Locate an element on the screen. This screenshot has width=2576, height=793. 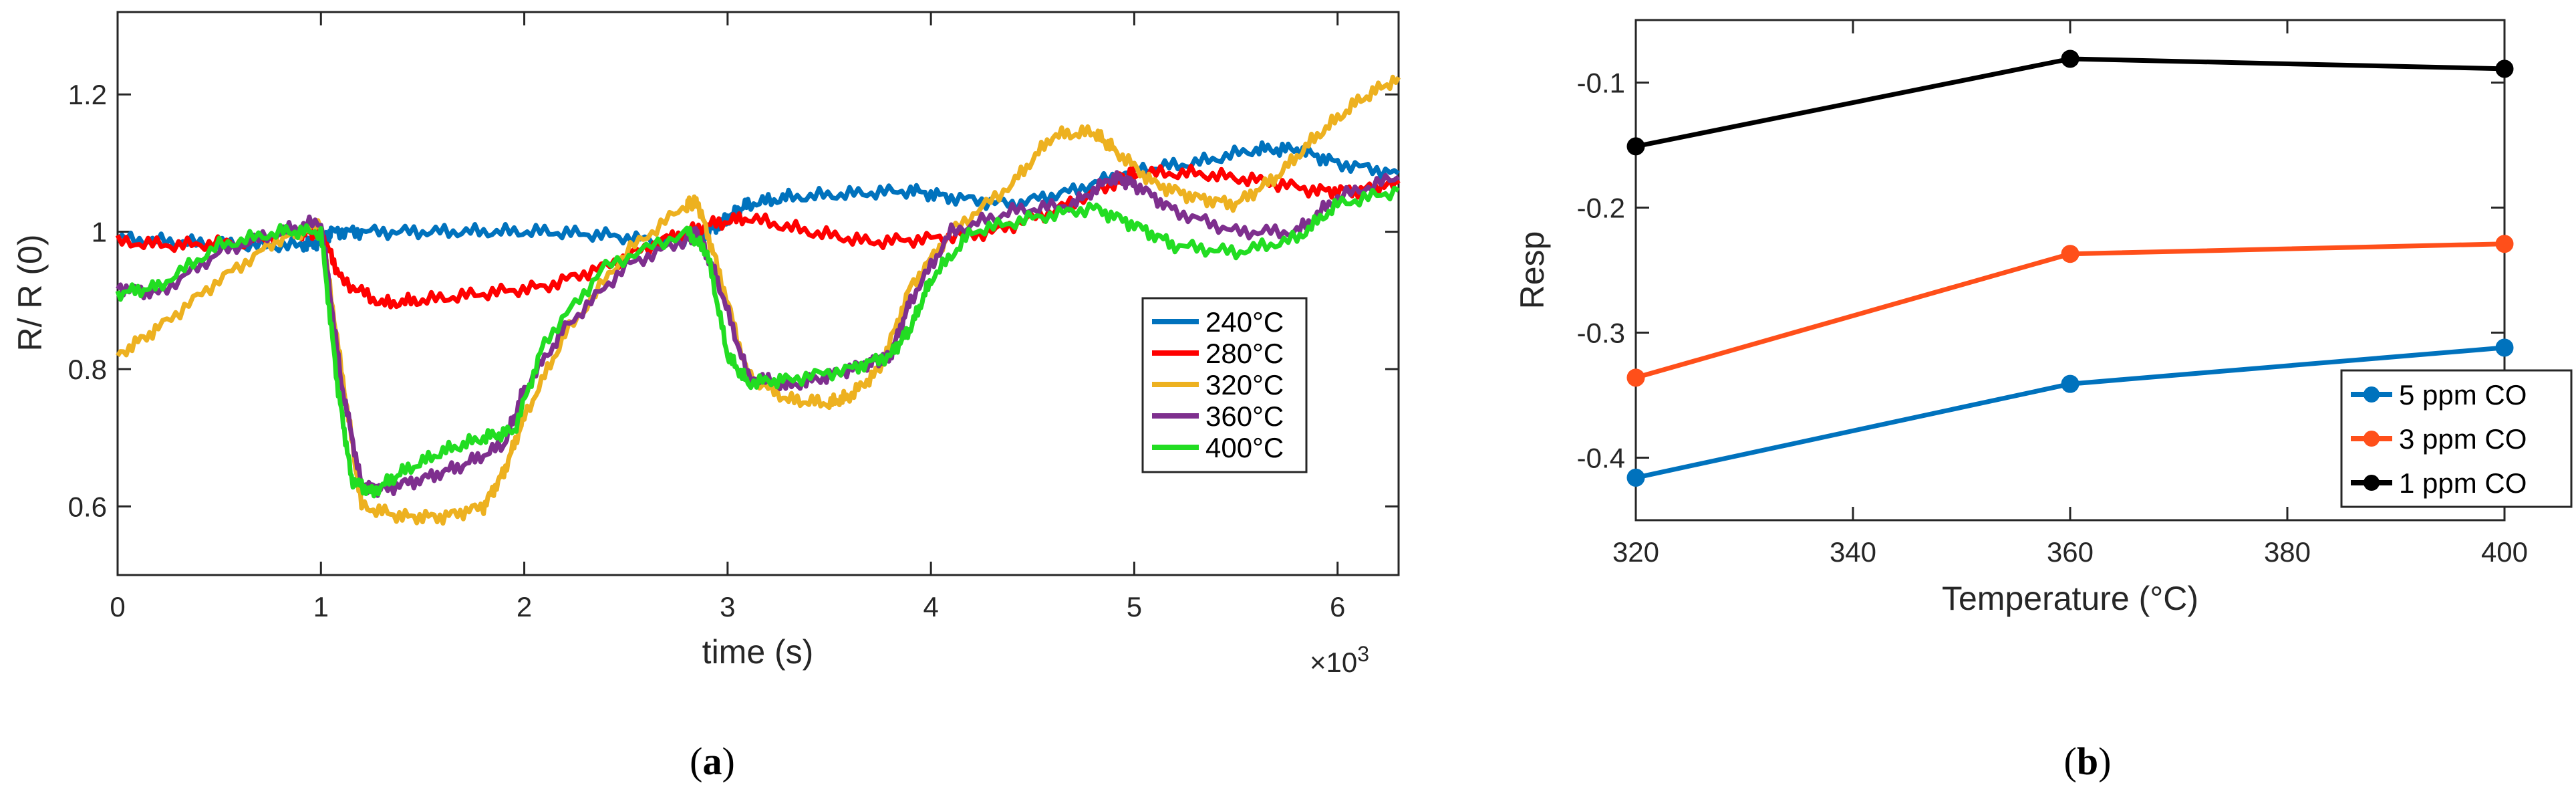
chart-a-xtick-label: 6 is located at coordinates (1337, 606).